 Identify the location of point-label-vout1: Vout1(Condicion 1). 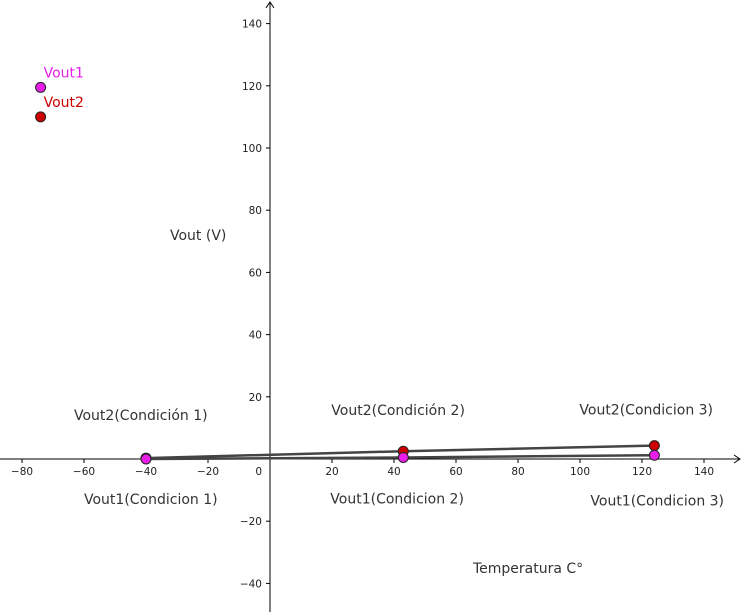
(151, 500).